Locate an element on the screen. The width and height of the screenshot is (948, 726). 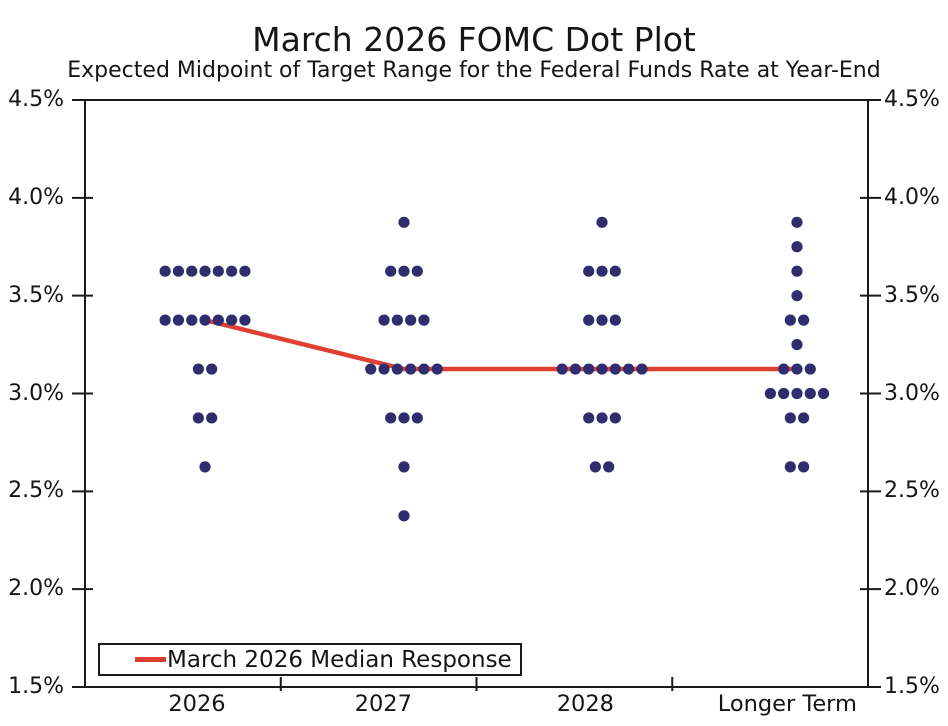
chart-title: March 2026 FOMC Dot Plot is located at coordinates (474, 39).